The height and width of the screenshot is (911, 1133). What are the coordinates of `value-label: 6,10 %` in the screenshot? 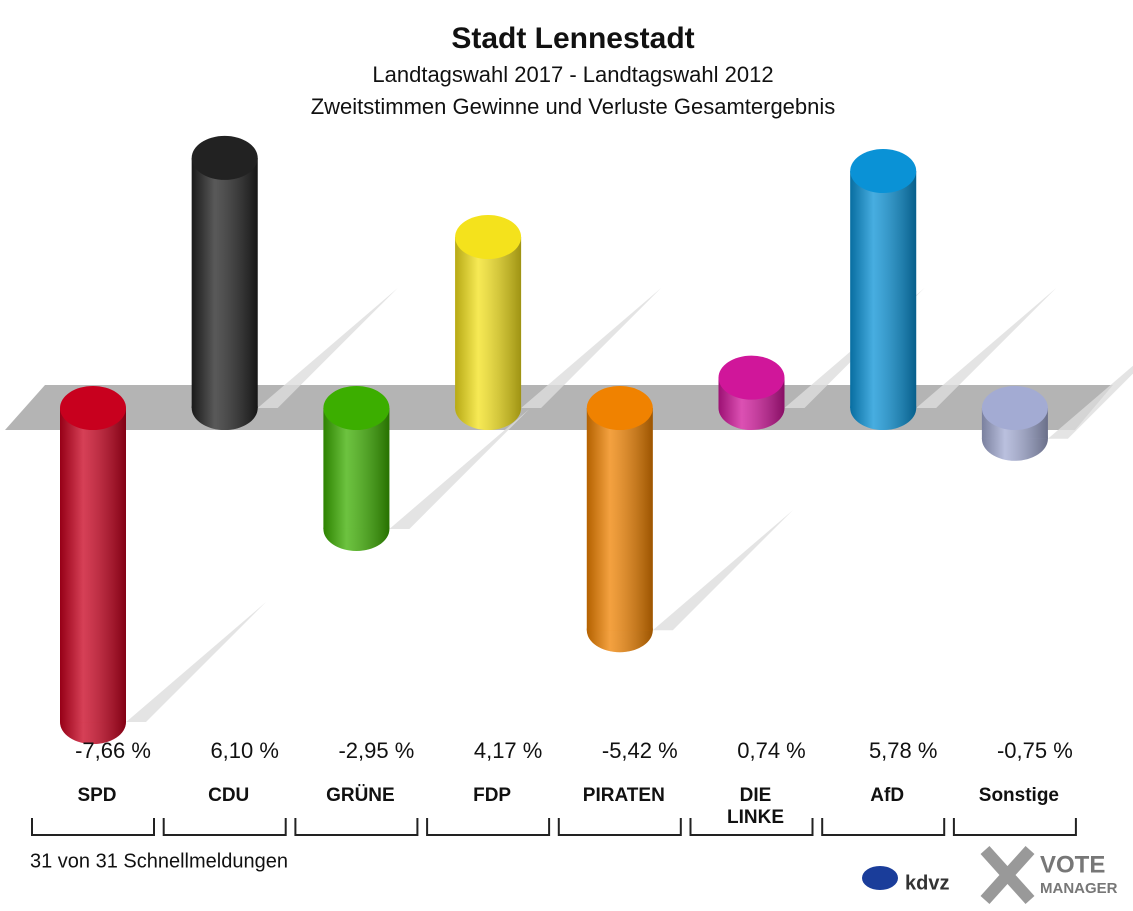 It's located at (244, 750).